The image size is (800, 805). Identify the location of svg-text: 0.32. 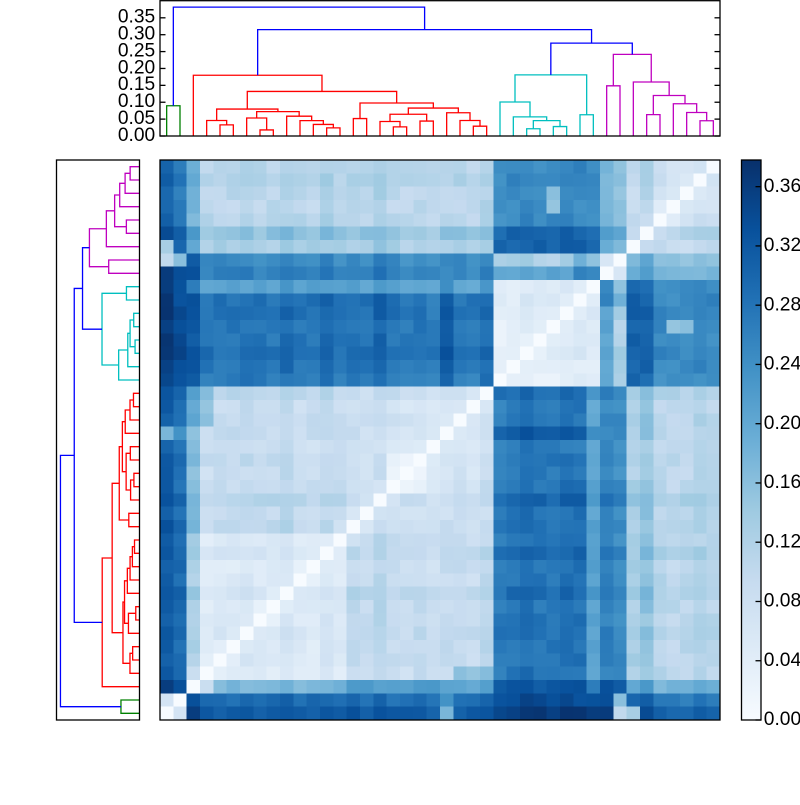
(782, 245).